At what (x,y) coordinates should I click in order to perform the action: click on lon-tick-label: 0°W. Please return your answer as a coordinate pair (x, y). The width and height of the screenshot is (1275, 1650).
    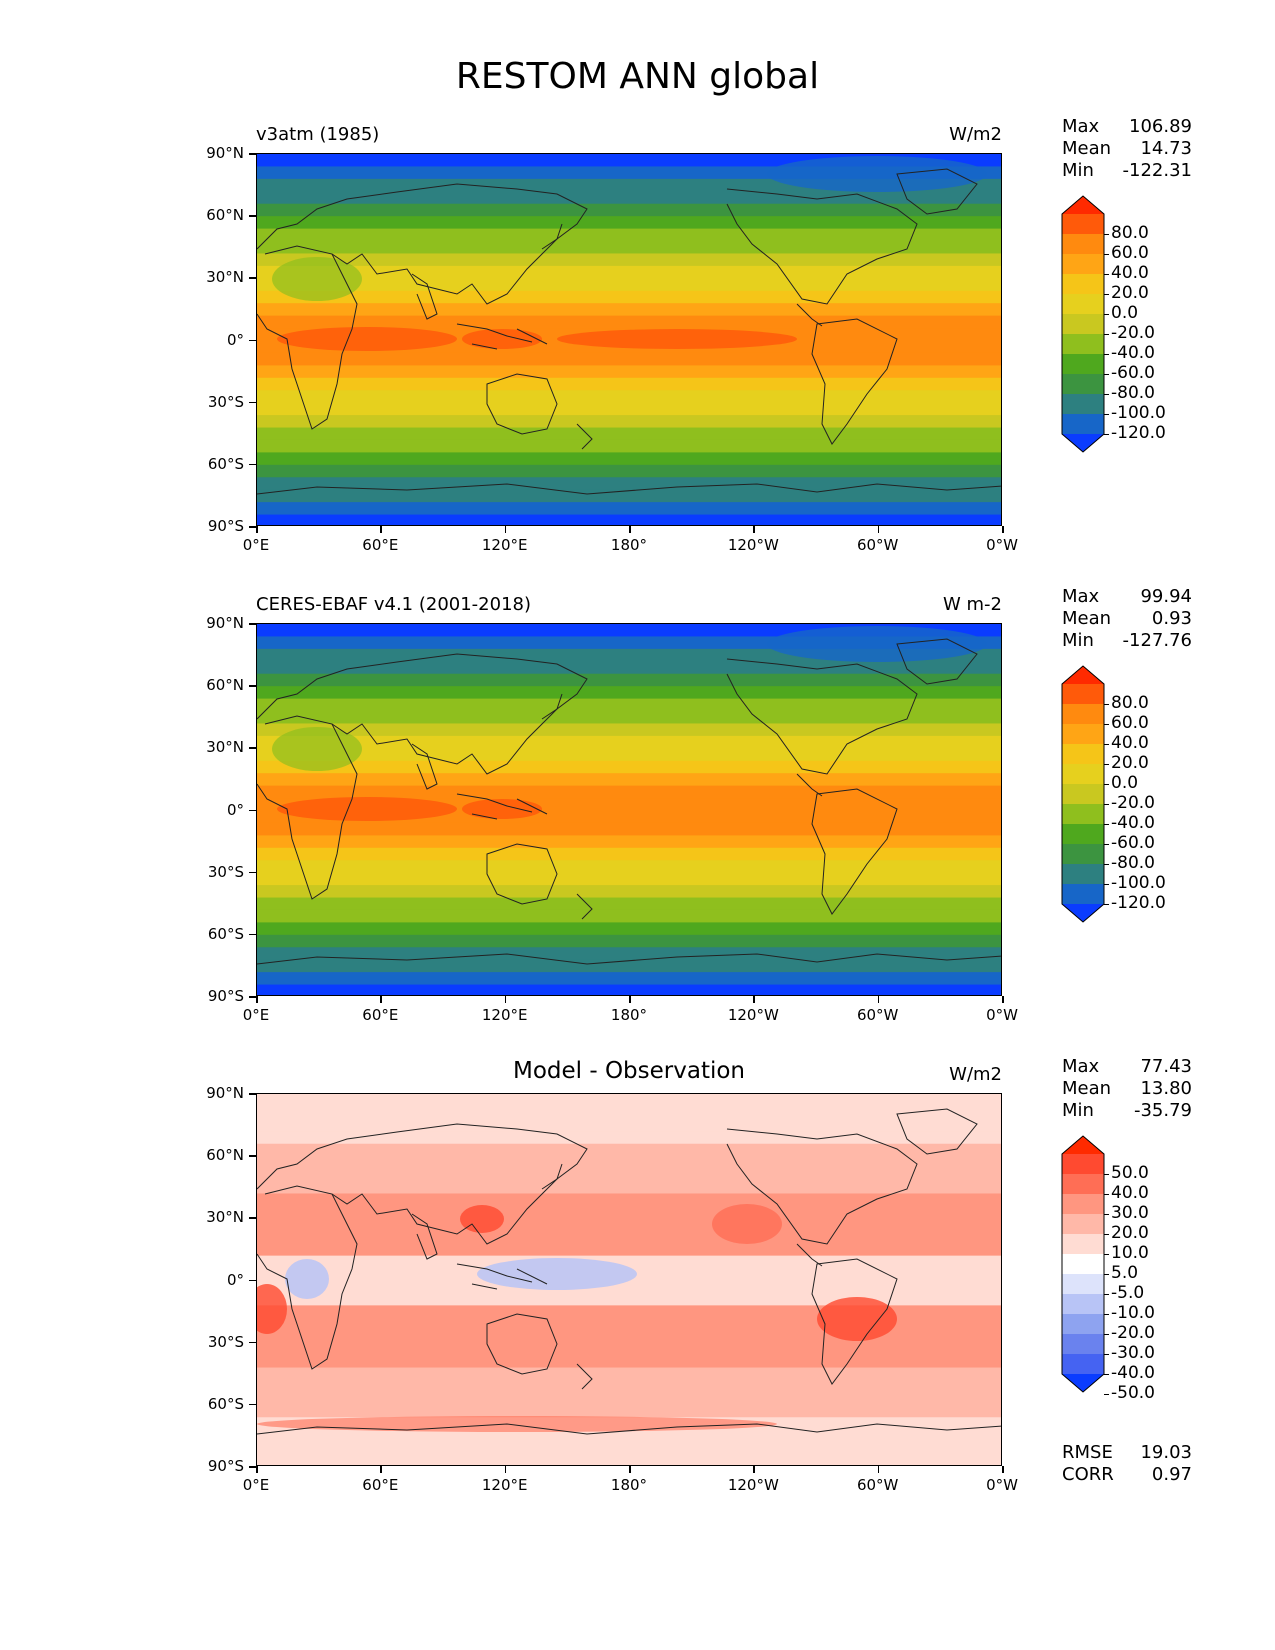
    Looking at the image, I should click on (1002, 1015).